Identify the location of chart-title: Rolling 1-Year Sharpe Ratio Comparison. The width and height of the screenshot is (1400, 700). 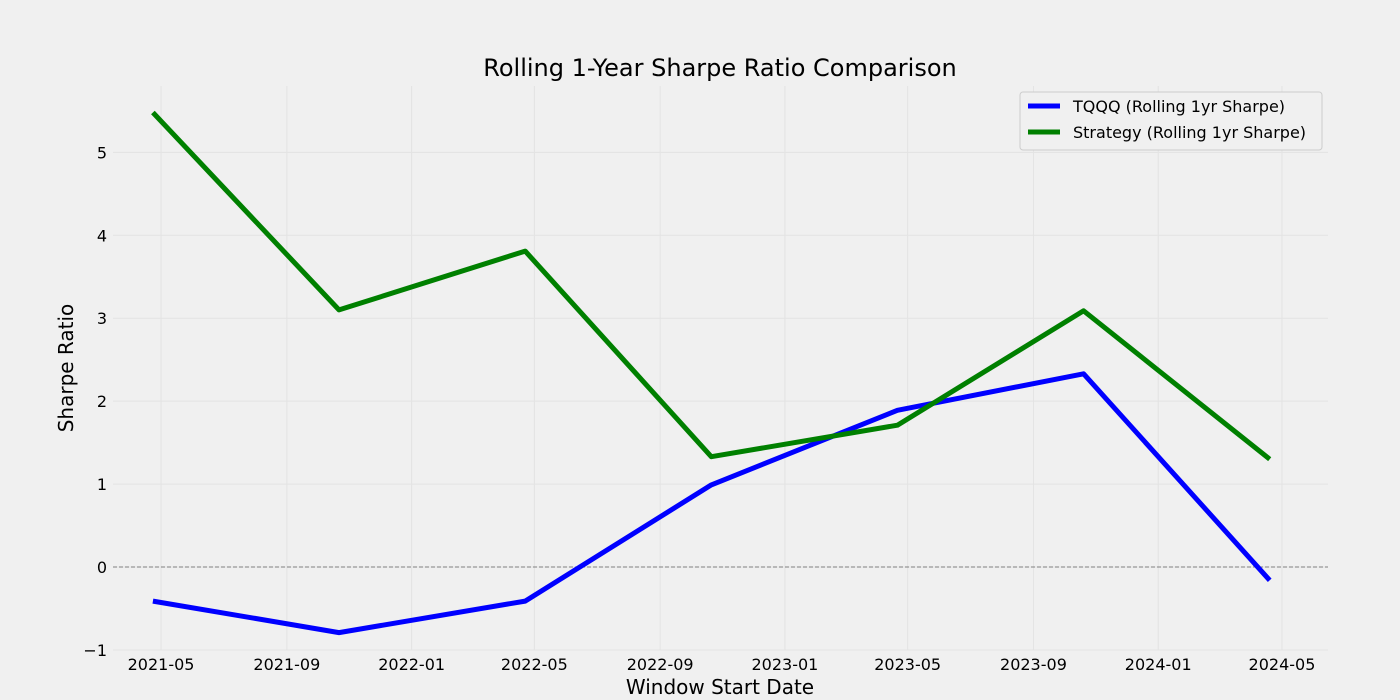
(719, 68).